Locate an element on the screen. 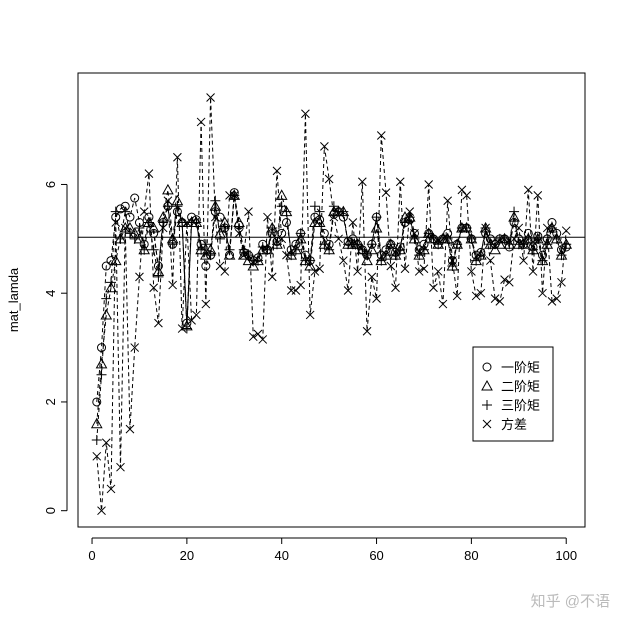  legend-label: 二阶矩 is located at coordinates (520, 386).